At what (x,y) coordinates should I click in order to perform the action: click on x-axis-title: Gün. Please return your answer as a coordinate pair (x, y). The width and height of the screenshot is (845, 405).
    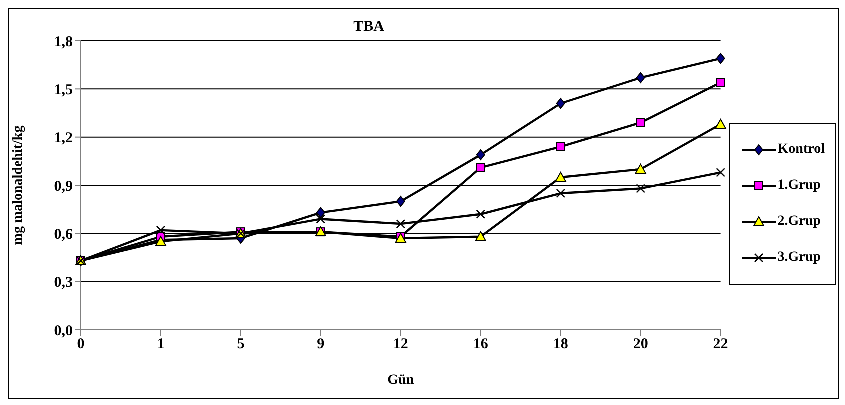
    Looking at the image, I should click on (401, 380).